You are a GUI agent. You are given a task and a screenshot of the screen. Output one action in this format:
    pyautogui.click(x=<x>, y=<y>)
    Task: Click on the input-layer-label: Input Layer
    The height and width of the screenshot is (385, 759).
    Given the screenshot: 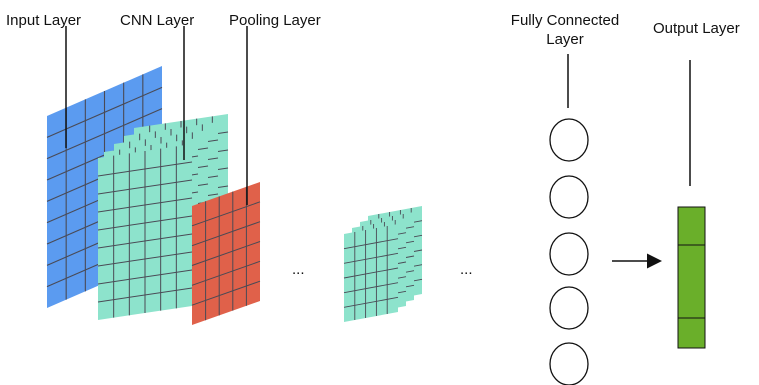 What is the action you would take?
    pyautogui.click(x=43, y=20)
    